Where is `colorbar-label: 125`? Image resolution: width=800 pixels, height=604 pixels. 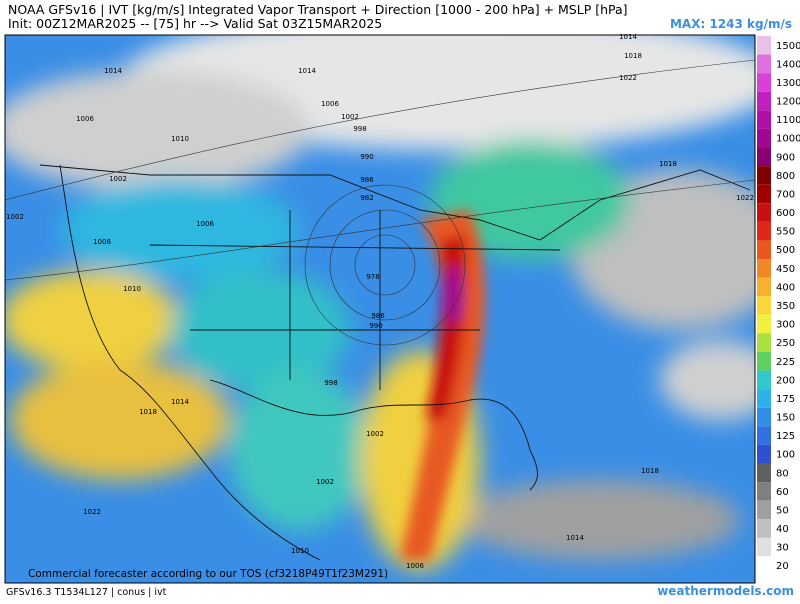
colorbar-label: 125 is located at coordinates (785, 436).